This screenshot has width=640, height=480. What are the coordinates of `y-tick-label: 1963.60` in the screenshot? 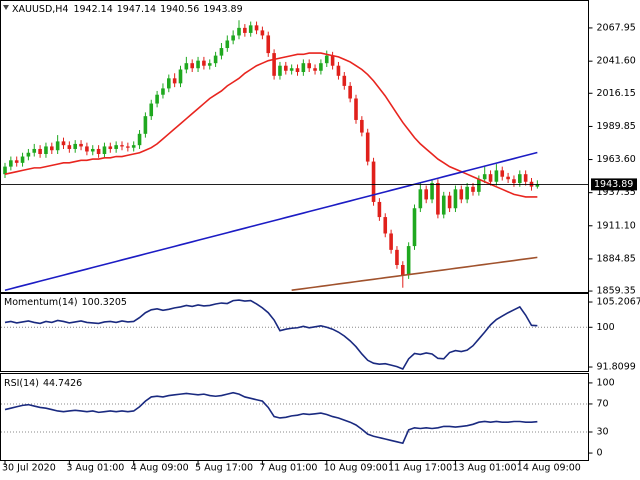 It's located at (616, 159).